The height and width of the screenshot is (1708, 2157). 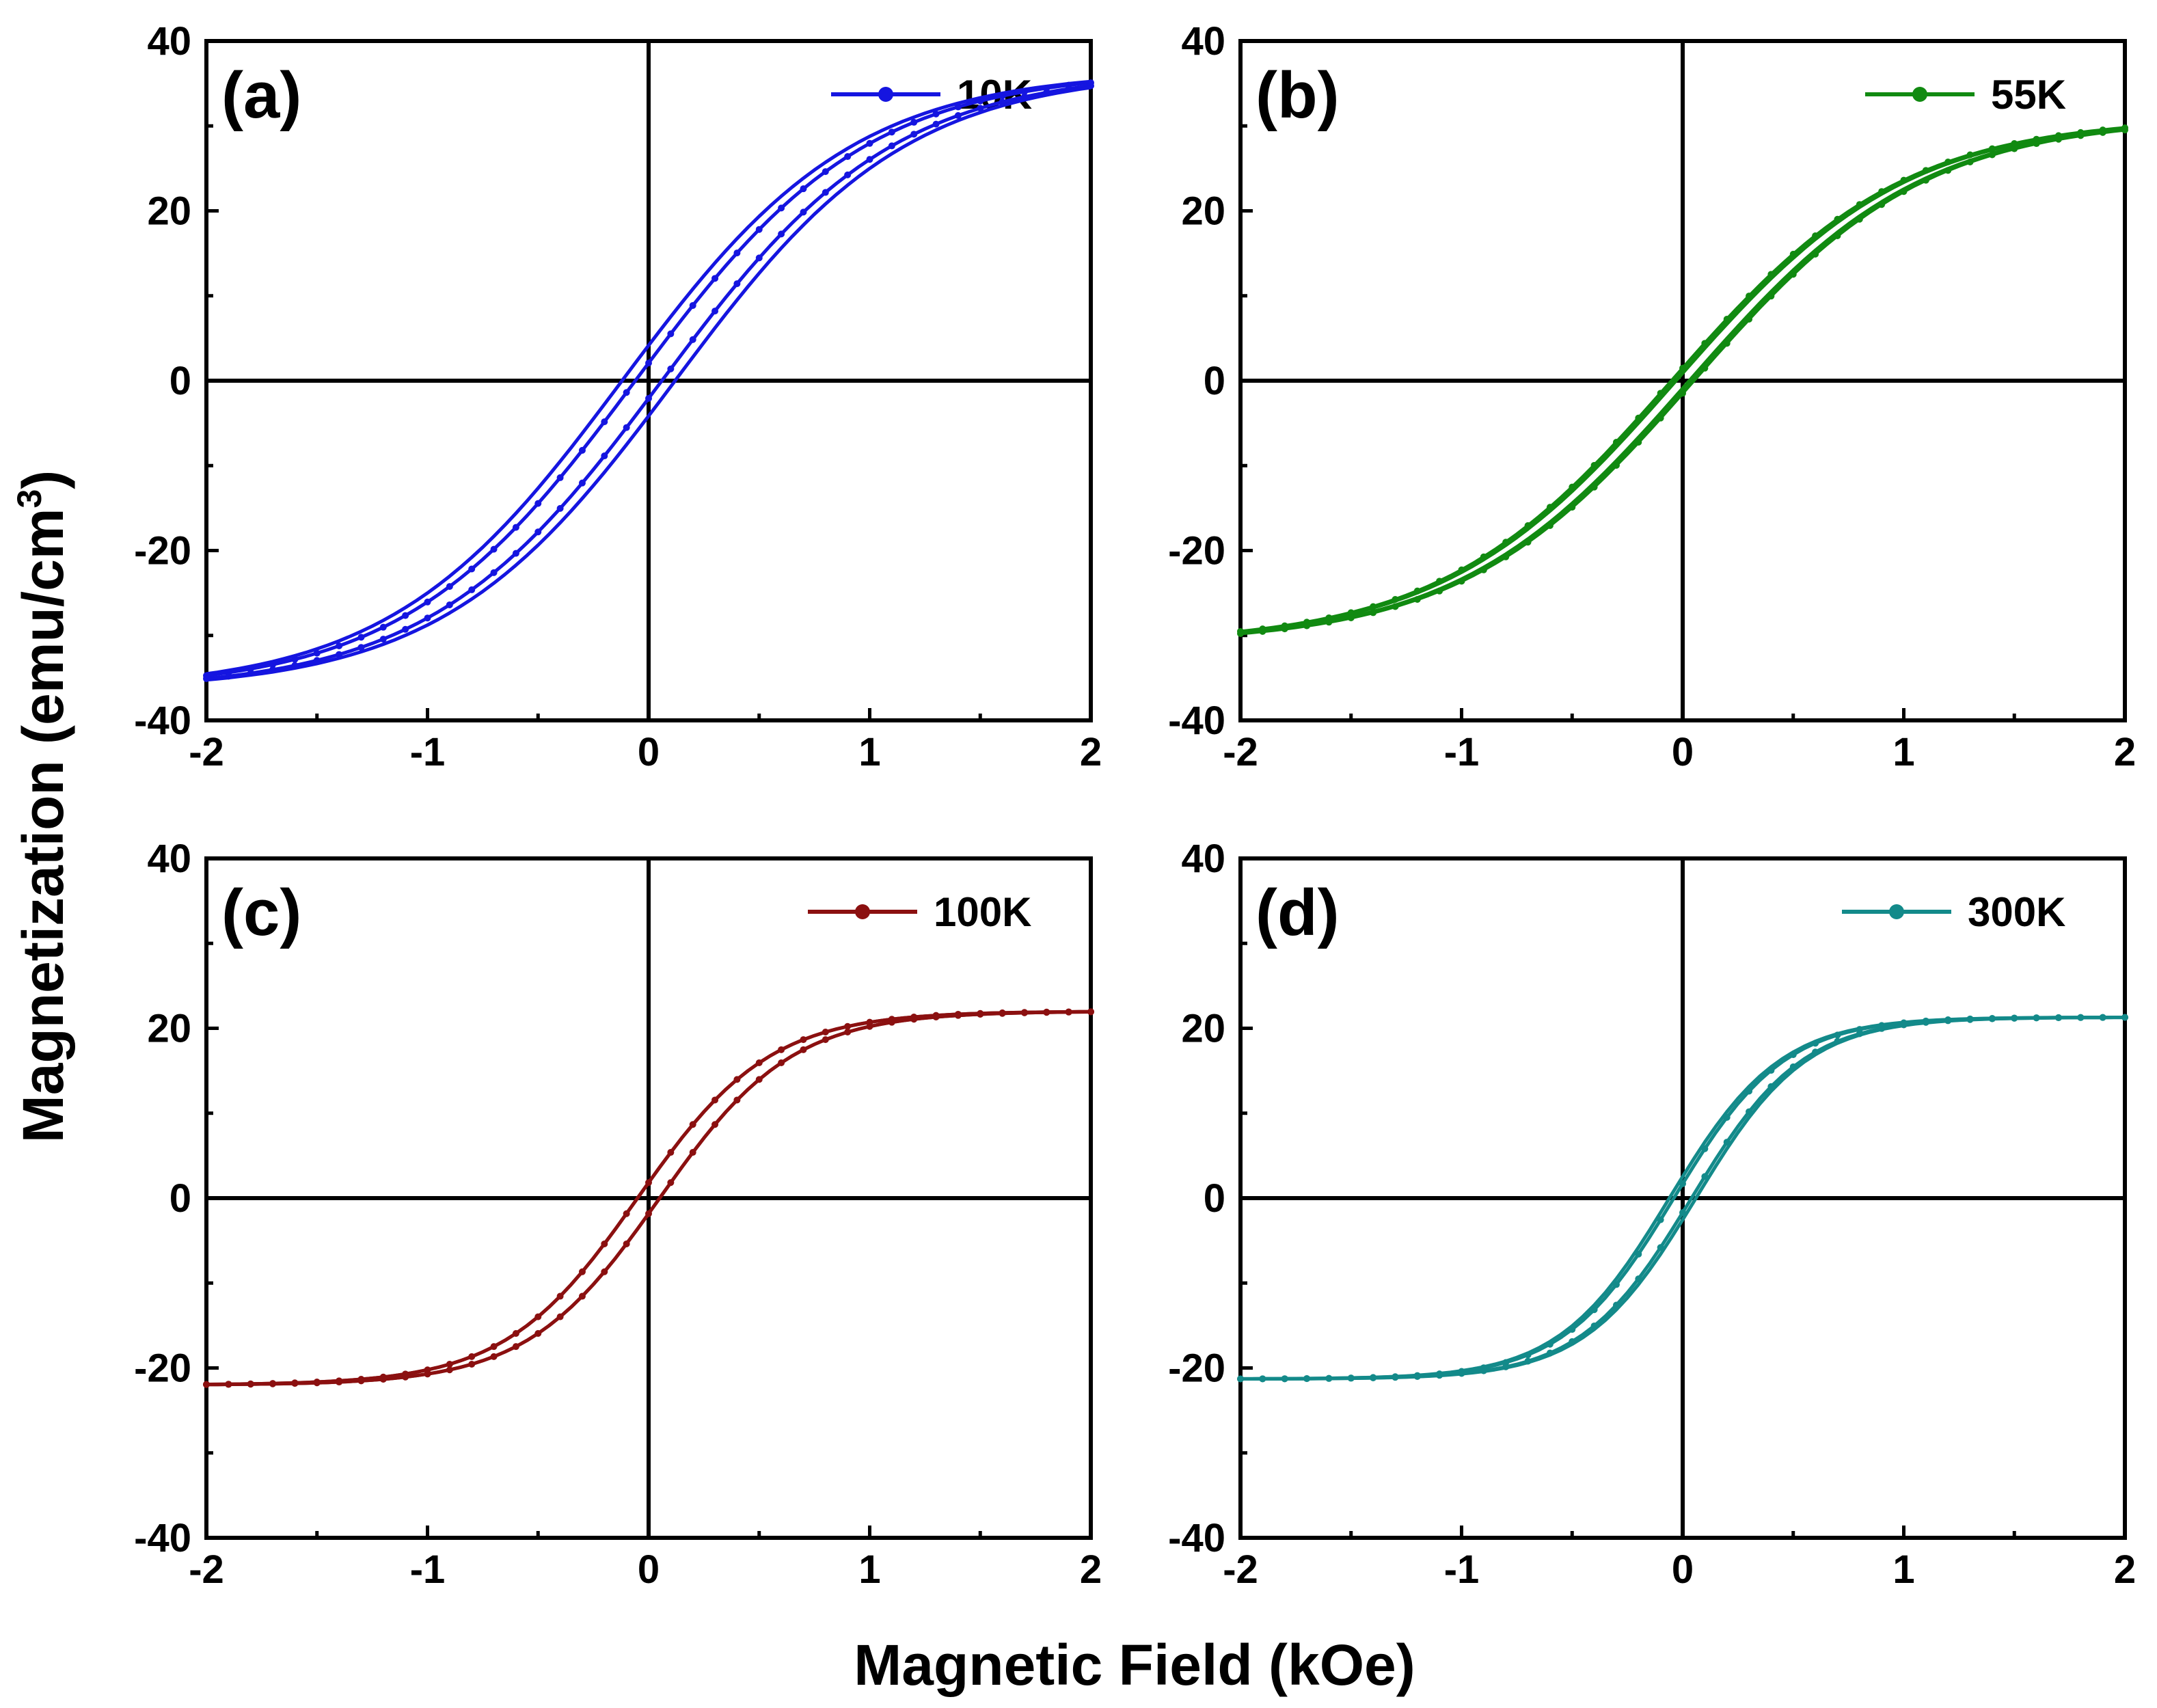 What do you see at coordinates (982, 912) in the screenshot?
I see `legend-label: 100K` at bounding box center [982, 912].